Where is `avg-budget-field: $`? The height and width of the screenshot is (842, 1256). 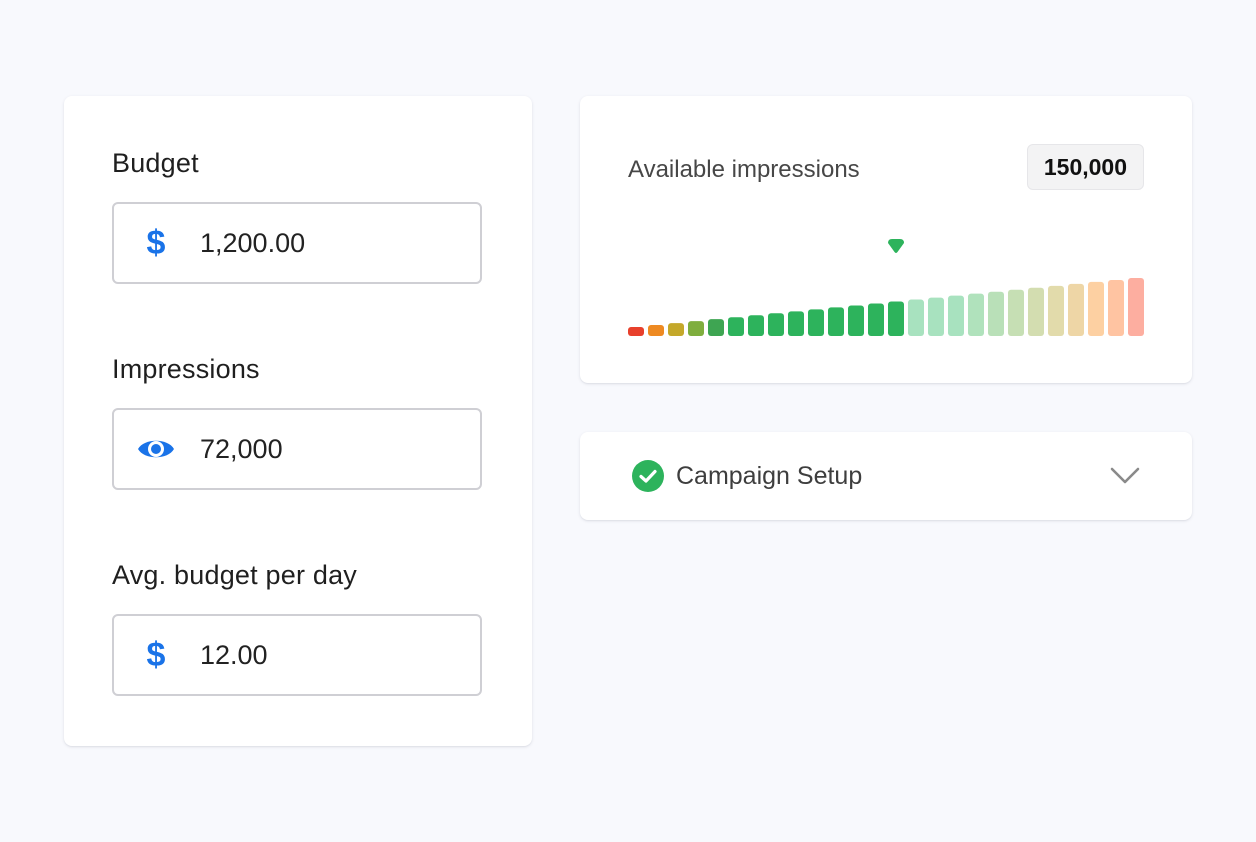
avg-budget-field: $ is located at coordinates (297, 655).